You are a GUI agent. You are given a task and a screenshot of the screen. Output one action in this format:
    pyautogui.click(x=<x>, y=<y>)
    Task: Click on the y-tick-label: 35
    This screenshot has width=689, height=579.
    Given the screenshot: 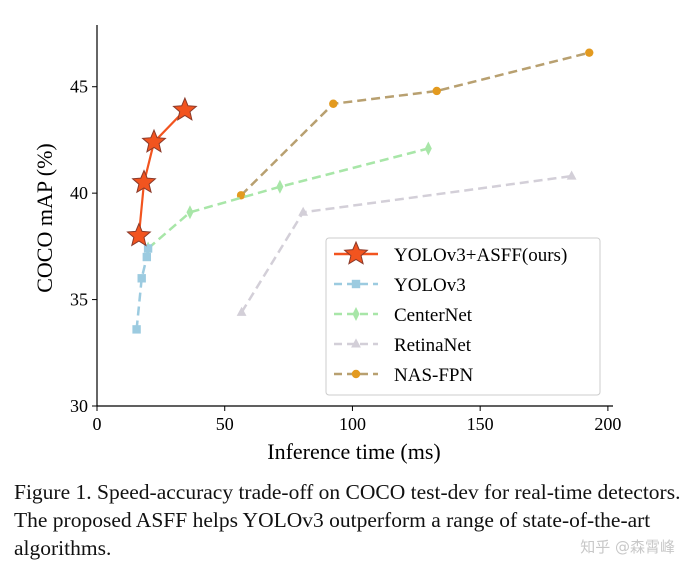 What is the action you would take?
    pyautogui.click(x=79, y=300)
    